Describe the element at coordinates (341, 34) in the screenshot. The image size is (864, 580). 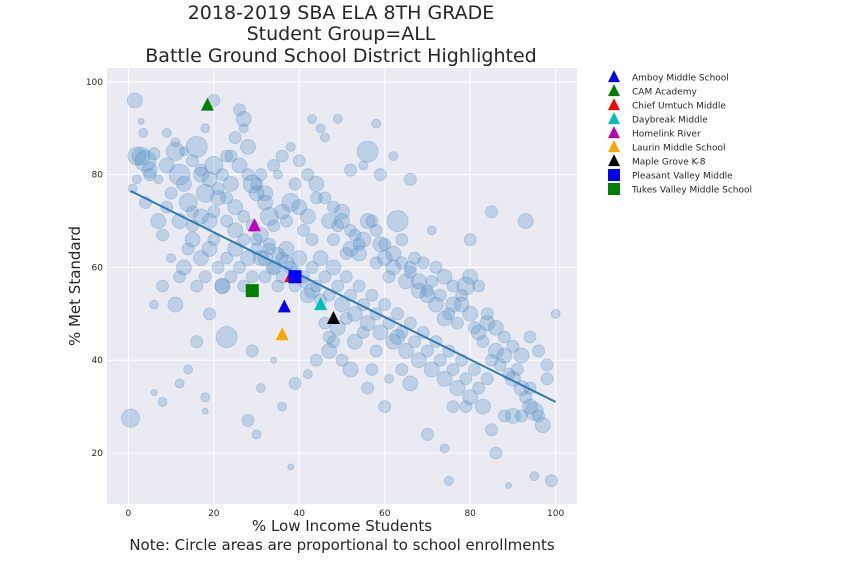
I see `chart-title-line-2: Student Group=ALL` at that location.